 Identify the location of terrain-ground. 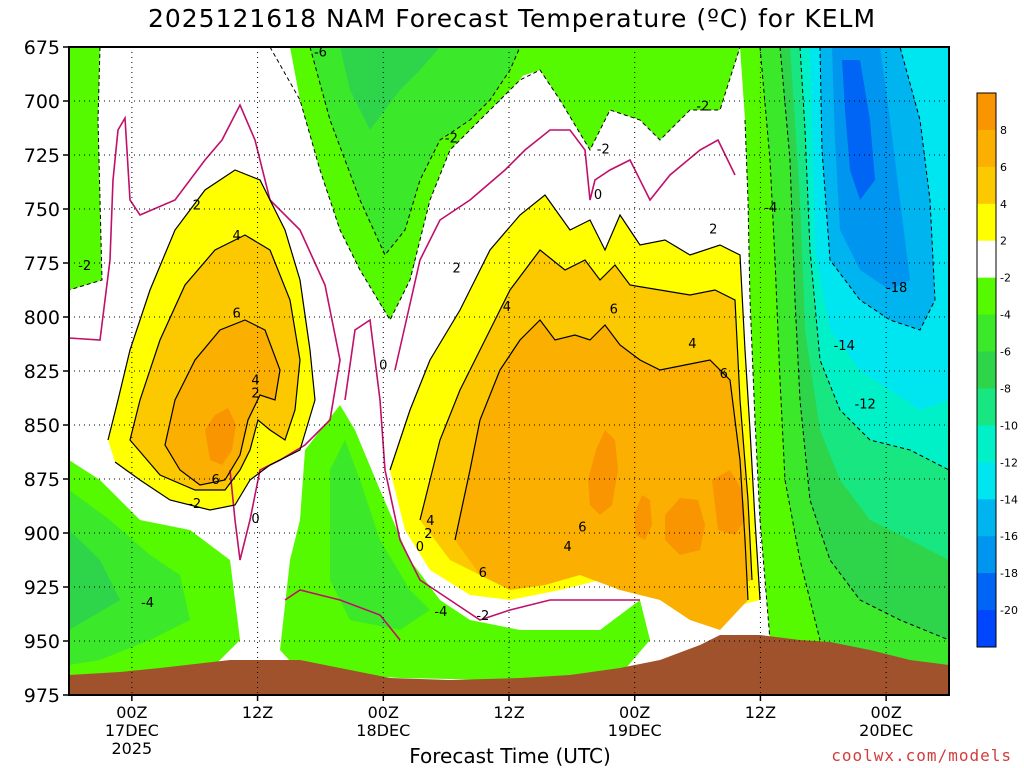
(509, 665).